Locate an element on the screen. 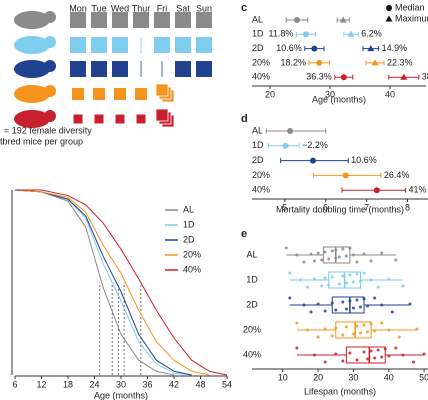 This screenshot has width=428, height=400. panel-label: c is located at coordinates (244, 8).